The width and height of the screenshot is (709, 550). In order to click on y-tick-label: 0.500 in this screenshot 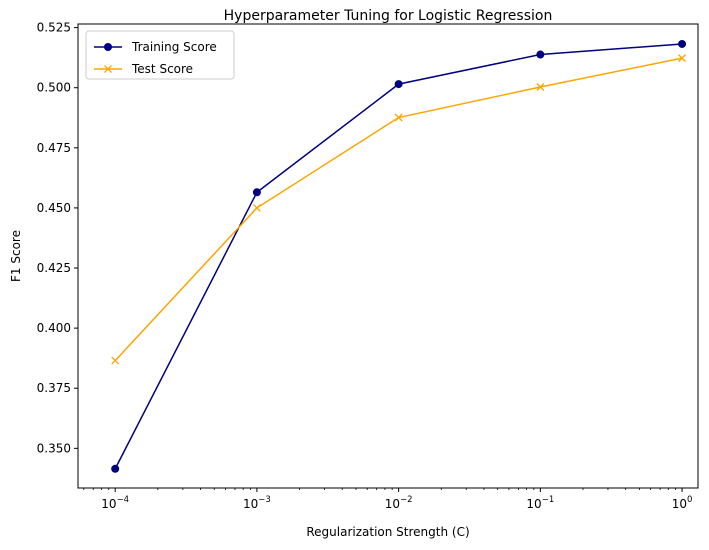, I will do `click(54, 88)`.